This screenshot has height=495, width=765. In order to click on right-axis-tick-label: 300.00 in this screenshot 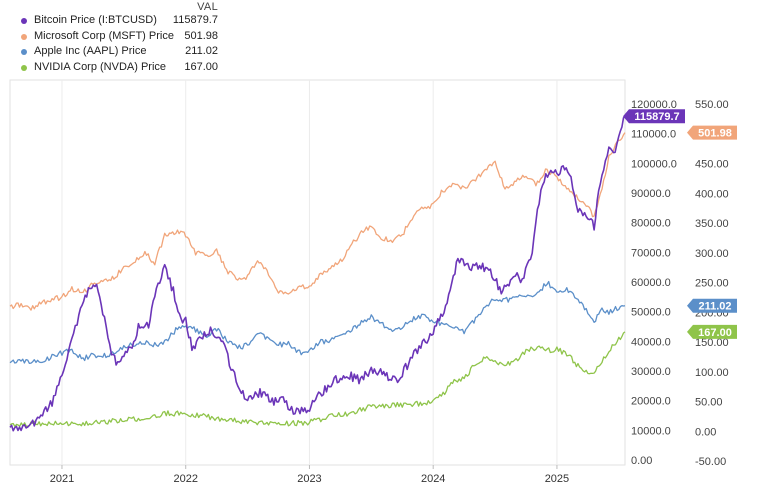, I will do `click(712, 254)`.